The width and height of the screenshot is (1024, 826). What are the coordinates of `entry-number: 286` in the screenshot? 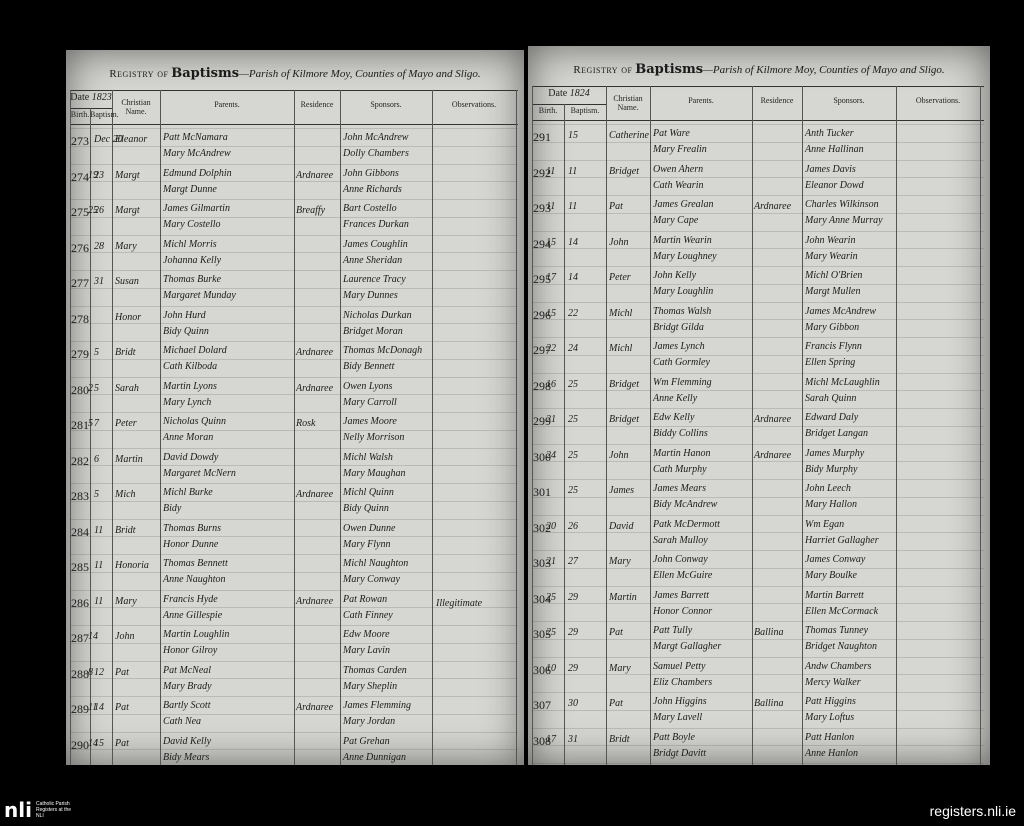 It's located at (80, 602).